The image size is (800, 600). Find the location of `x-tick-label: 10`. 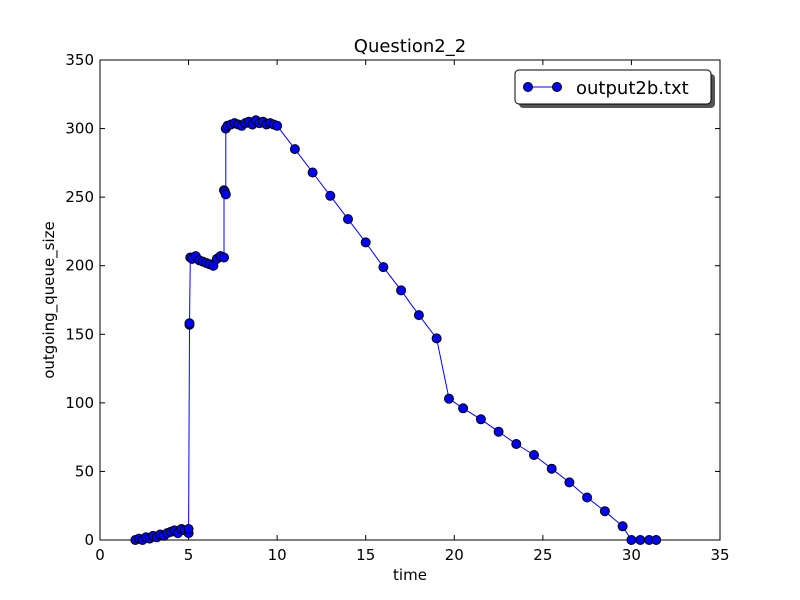

x-tick-label: 10 is located at coordinates (277, 555).